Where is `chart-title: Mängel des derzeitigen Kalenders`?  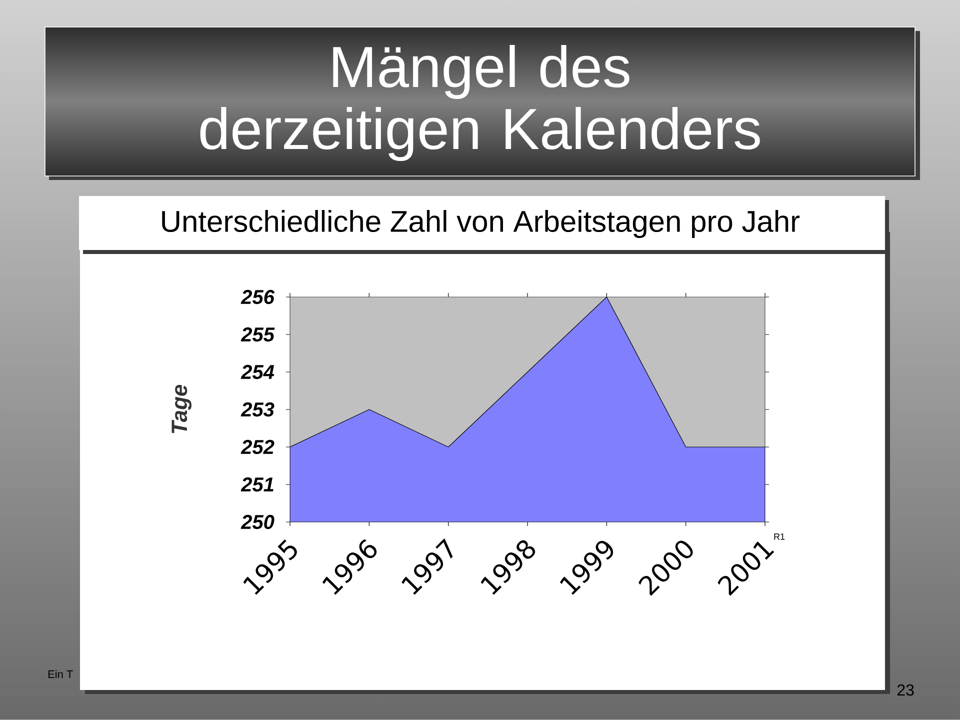
chart-title: Mängel des derzeitigen Kalenders is located at coordinates (480, 103).